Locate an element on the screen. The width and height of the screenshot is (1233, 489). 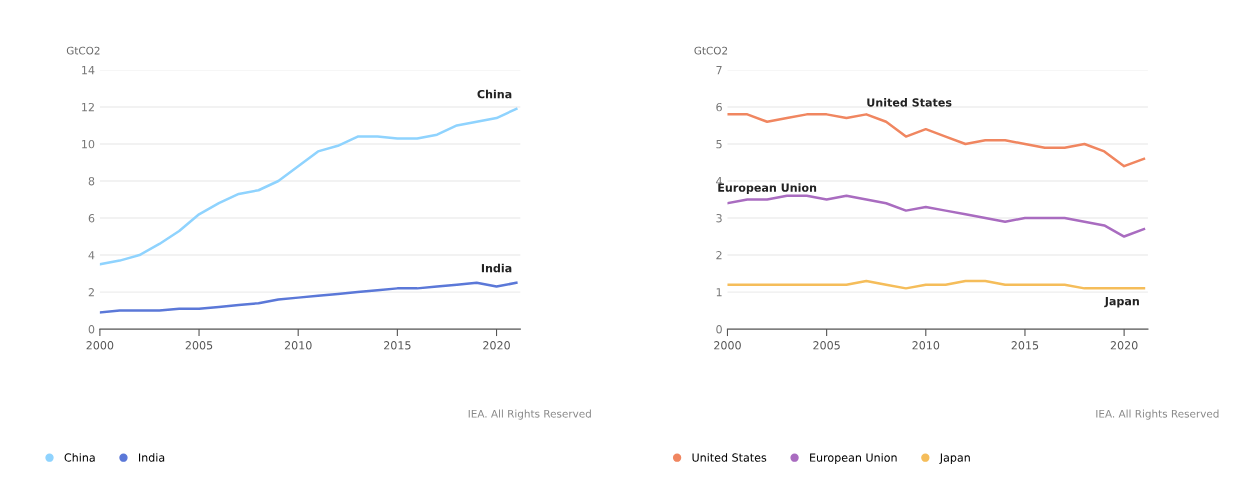
y-tick-label: 1 is located at coordinates (719, 292).